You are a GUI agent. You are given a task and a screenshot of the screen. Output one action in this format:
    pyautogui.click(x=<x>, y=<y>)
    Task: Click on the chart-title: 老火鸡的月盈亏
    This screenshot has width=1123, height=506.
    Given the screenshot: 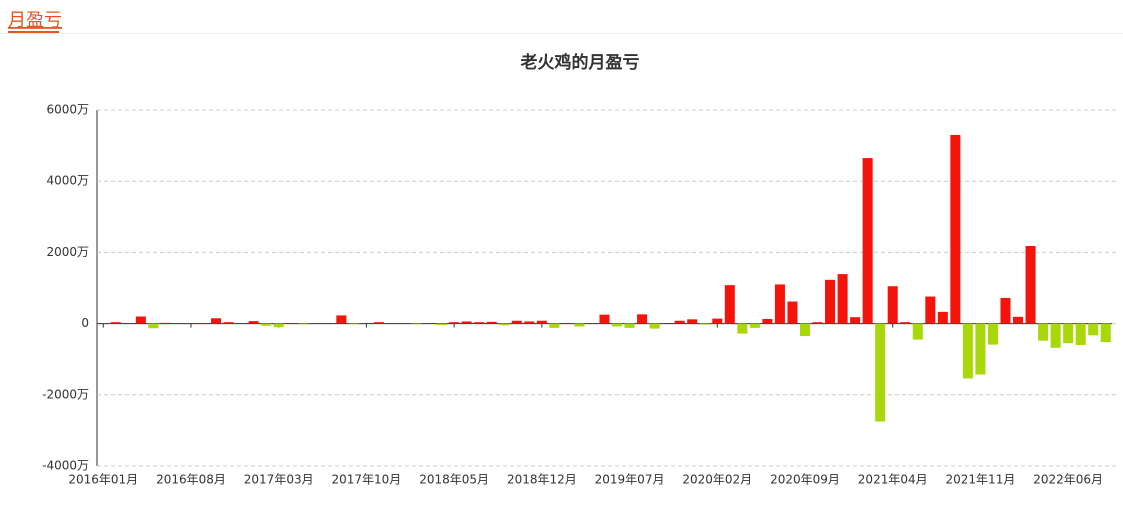 What is the action you would take?
    pyautogui.click(x=580, y=62)
    